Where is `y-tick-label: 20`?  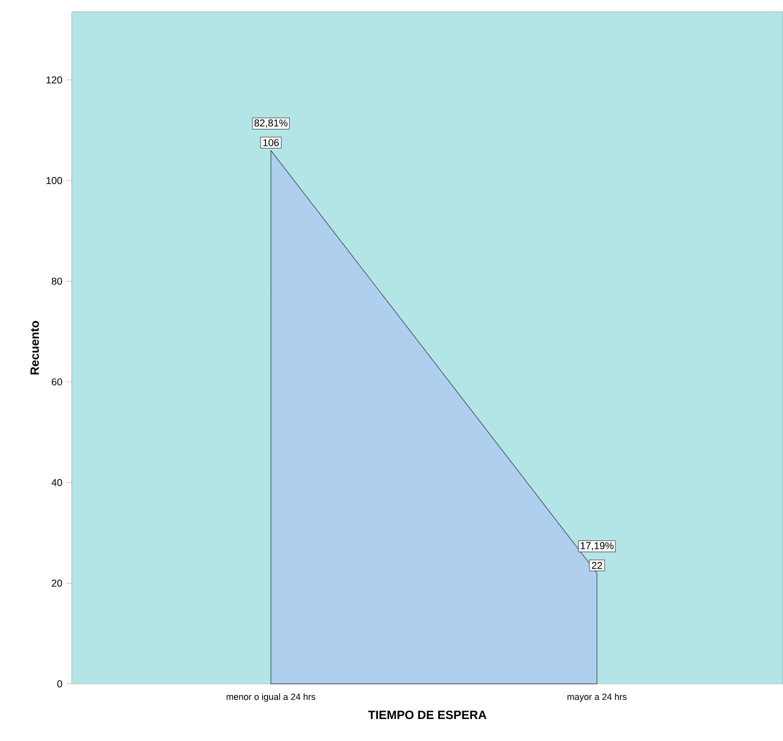
y-tick-label: 20 is located at coordinates (57, 583).